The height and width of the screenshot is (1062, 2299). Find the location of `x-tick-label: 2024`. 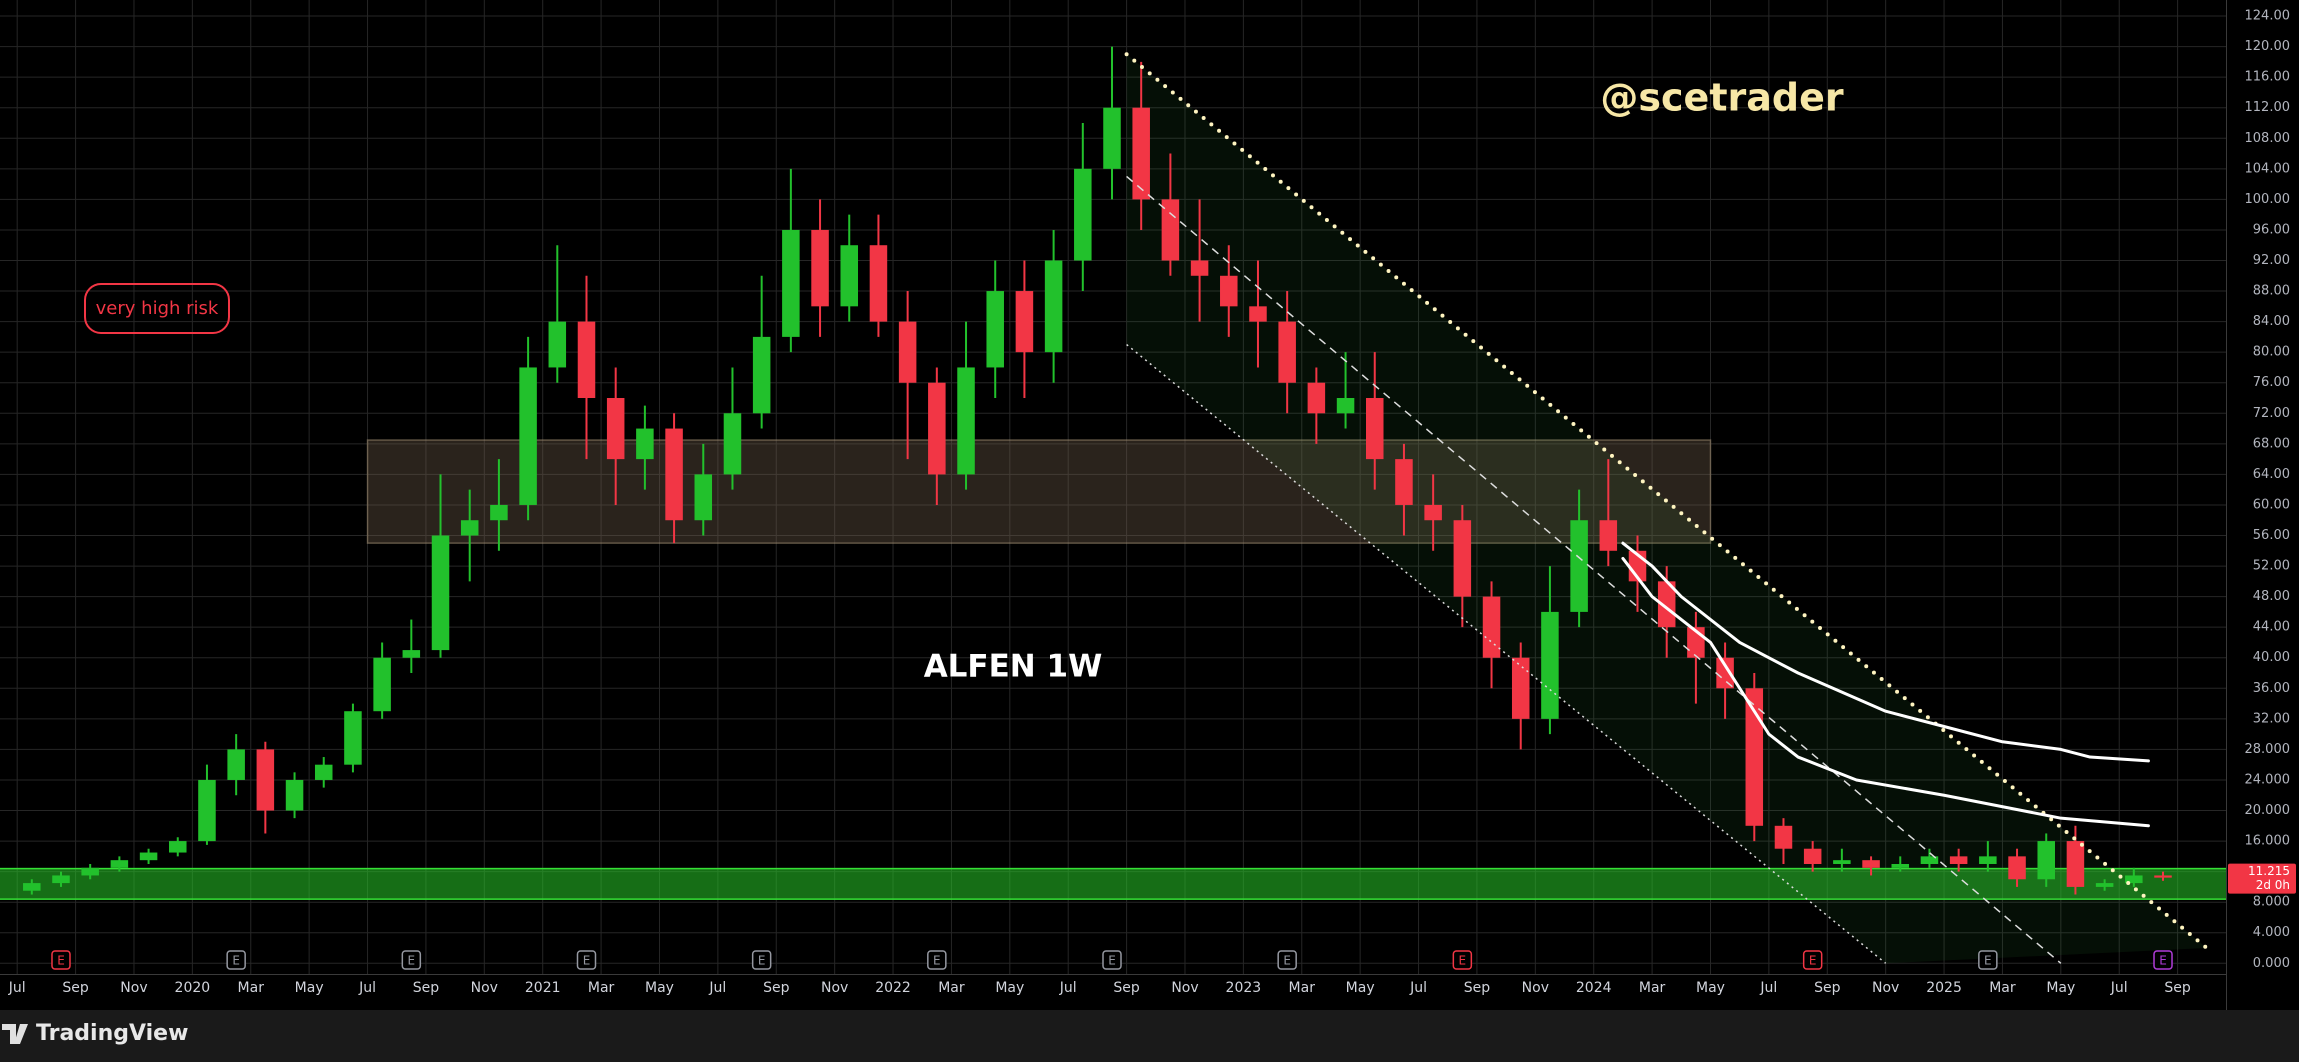

x-tick-label: 2024 is located at coordinates (1594, 988).